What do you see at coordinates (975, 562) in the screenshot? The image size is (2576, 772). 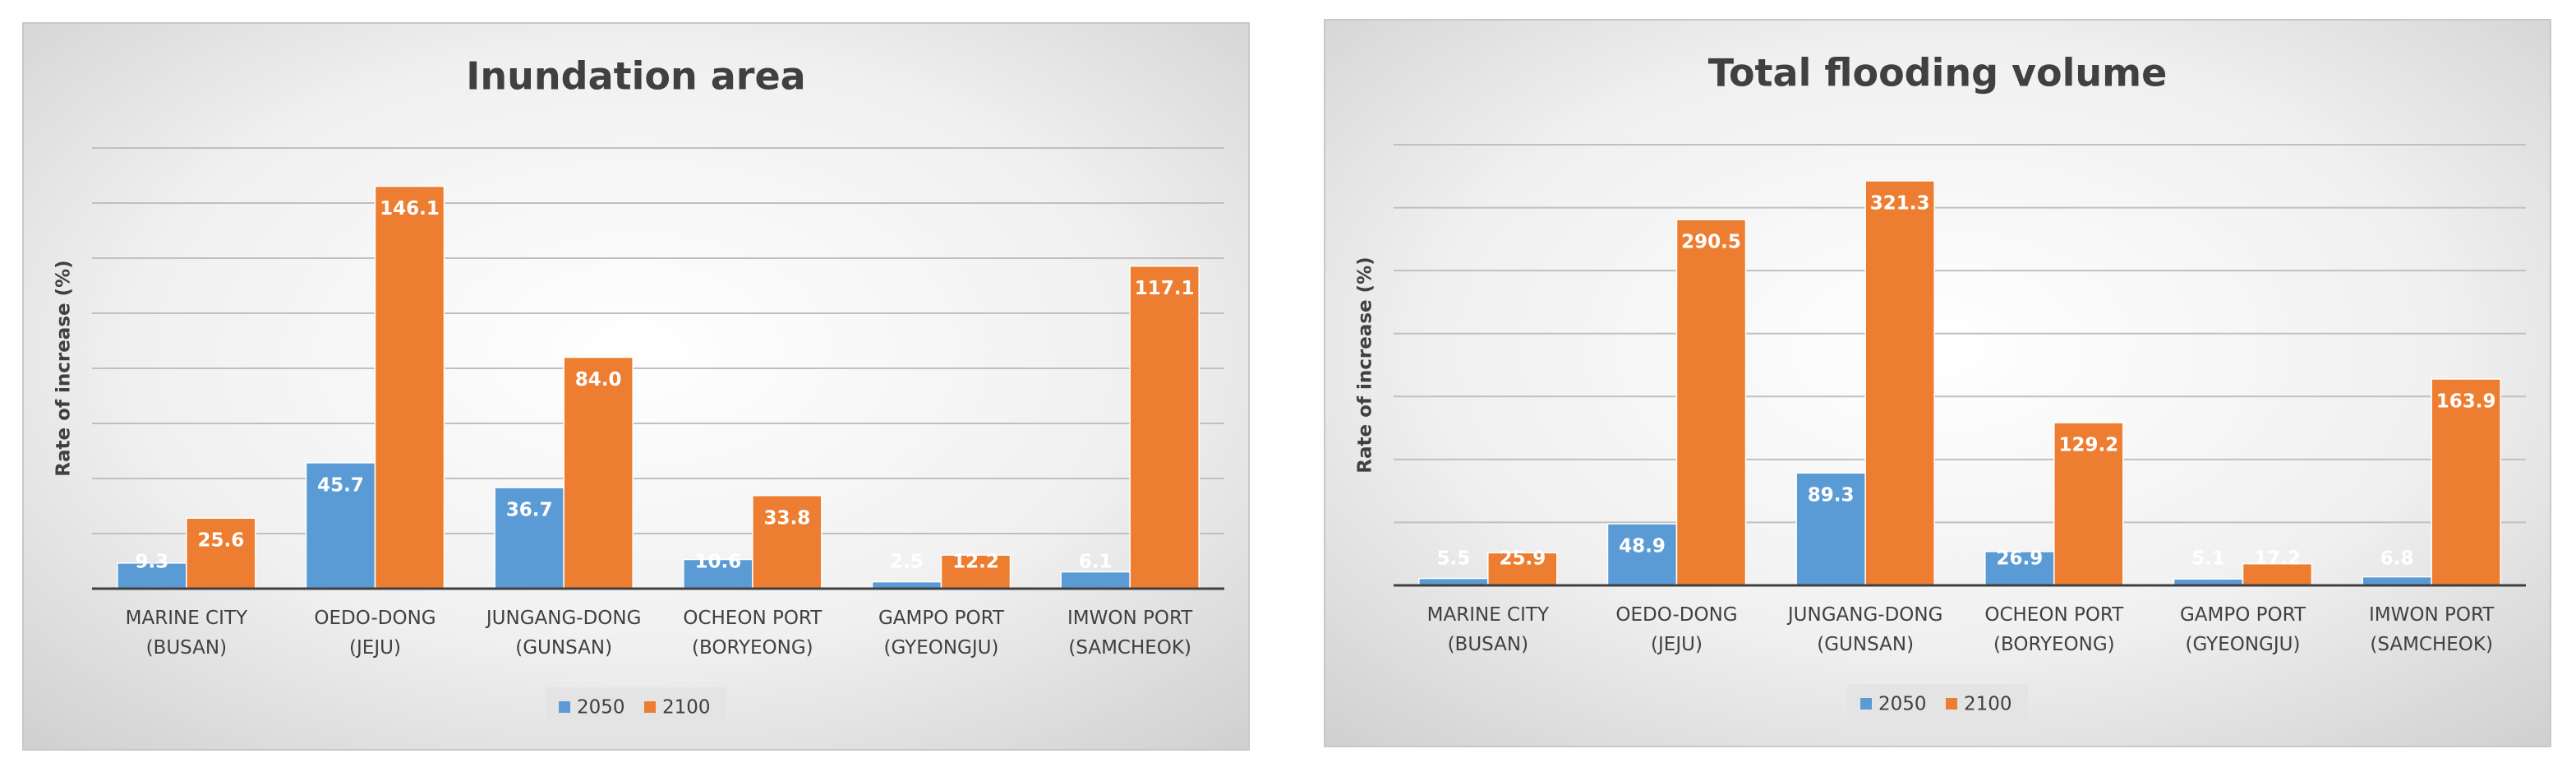 I see `value-label: 12.2` at bounding box center [975, 562].